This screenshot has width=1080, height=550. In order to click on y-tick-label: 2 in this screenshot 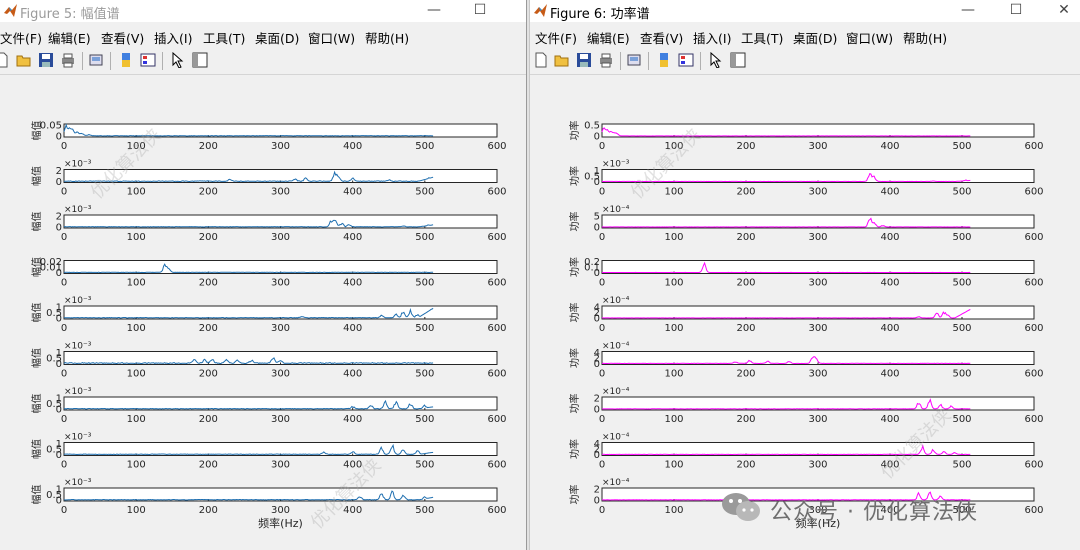, I will do `click(597, 399)`.